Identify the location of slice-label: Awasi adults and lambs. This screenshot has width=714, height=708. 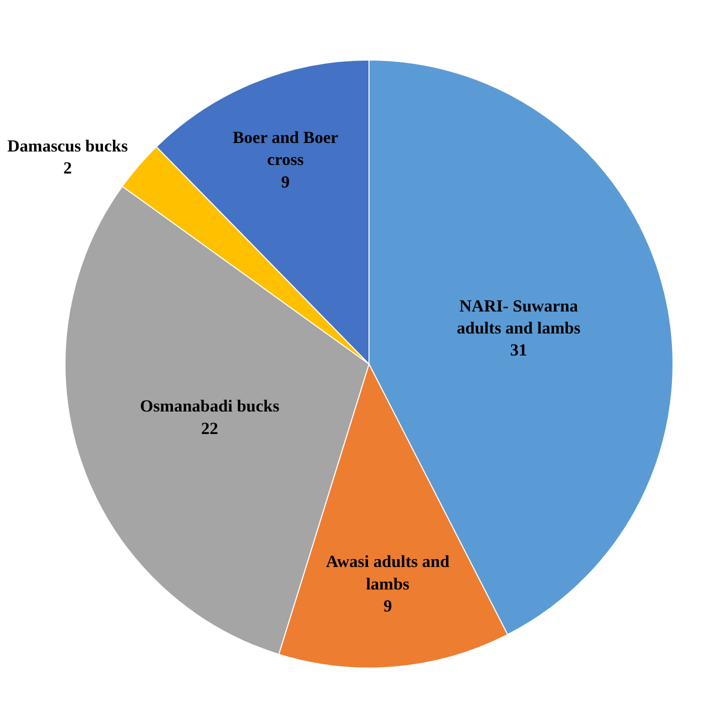
(388, 573).